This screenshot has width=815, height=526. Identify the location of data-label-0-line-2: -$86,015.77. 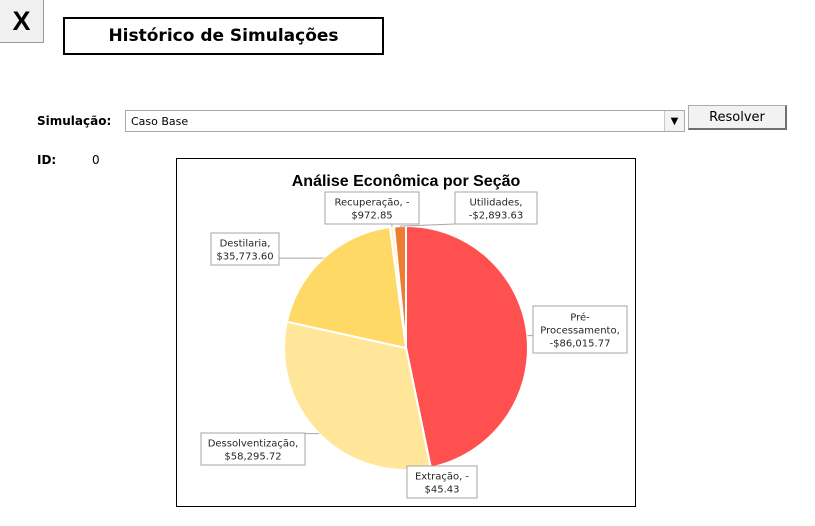
(580, 344).